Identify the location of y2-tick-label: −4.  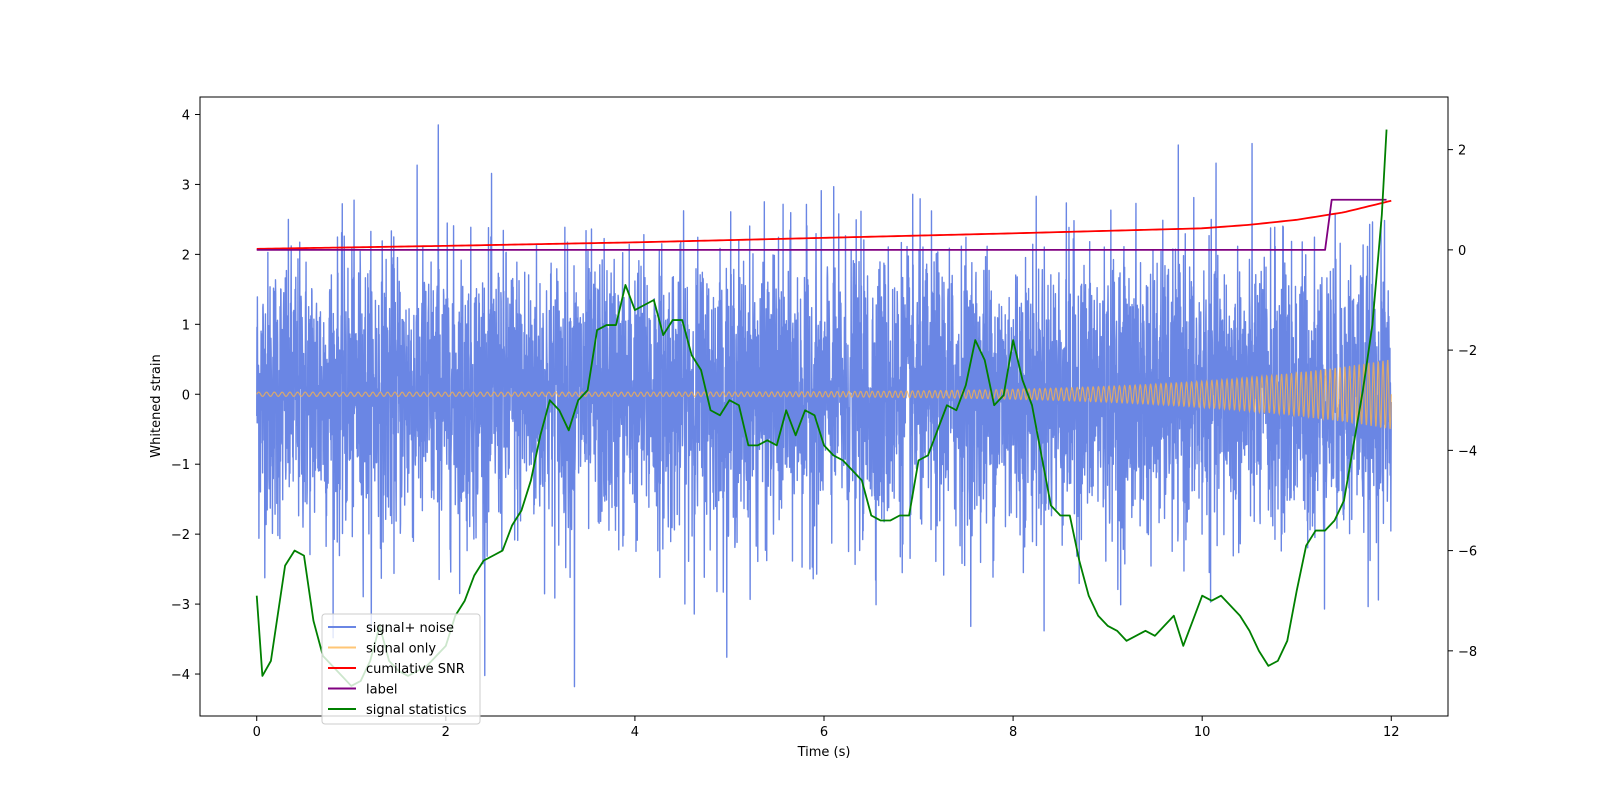
(1467, 451).